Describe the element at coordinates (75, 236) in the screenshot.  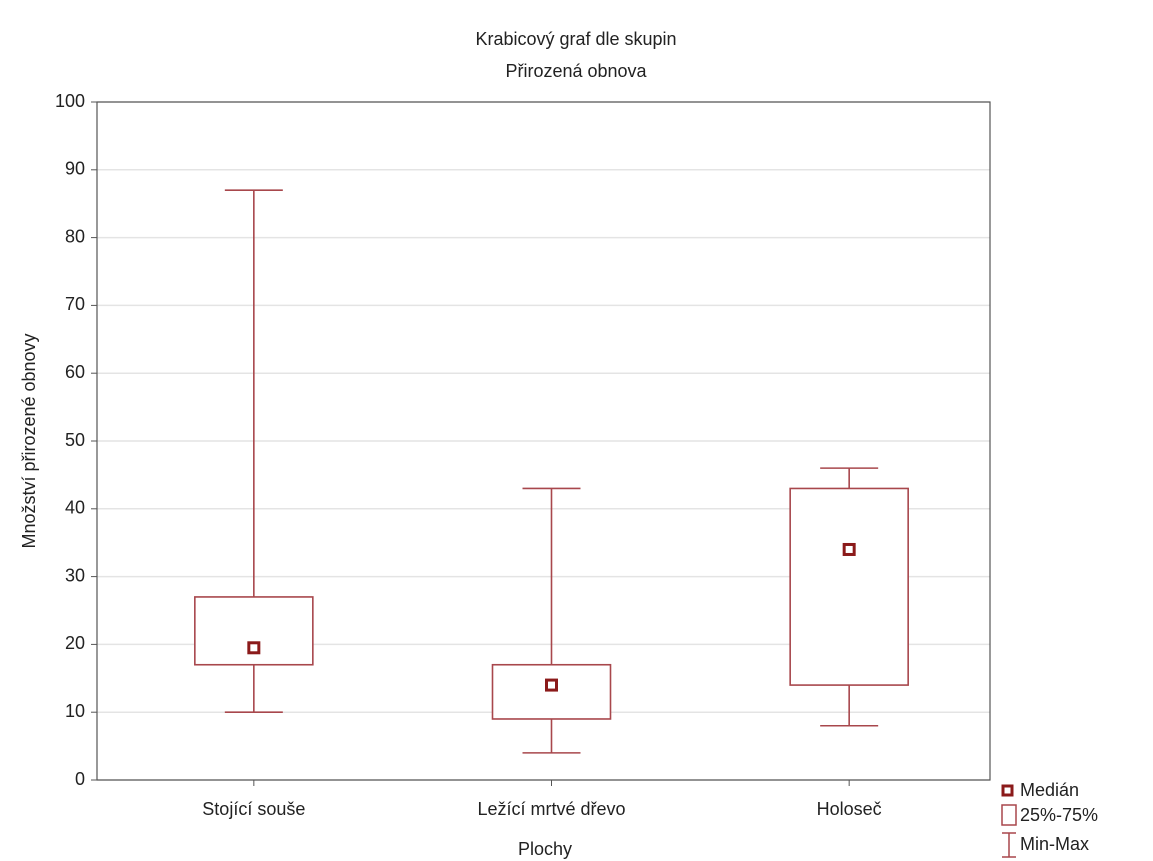
I see `y-tick-label: 80` at that location.